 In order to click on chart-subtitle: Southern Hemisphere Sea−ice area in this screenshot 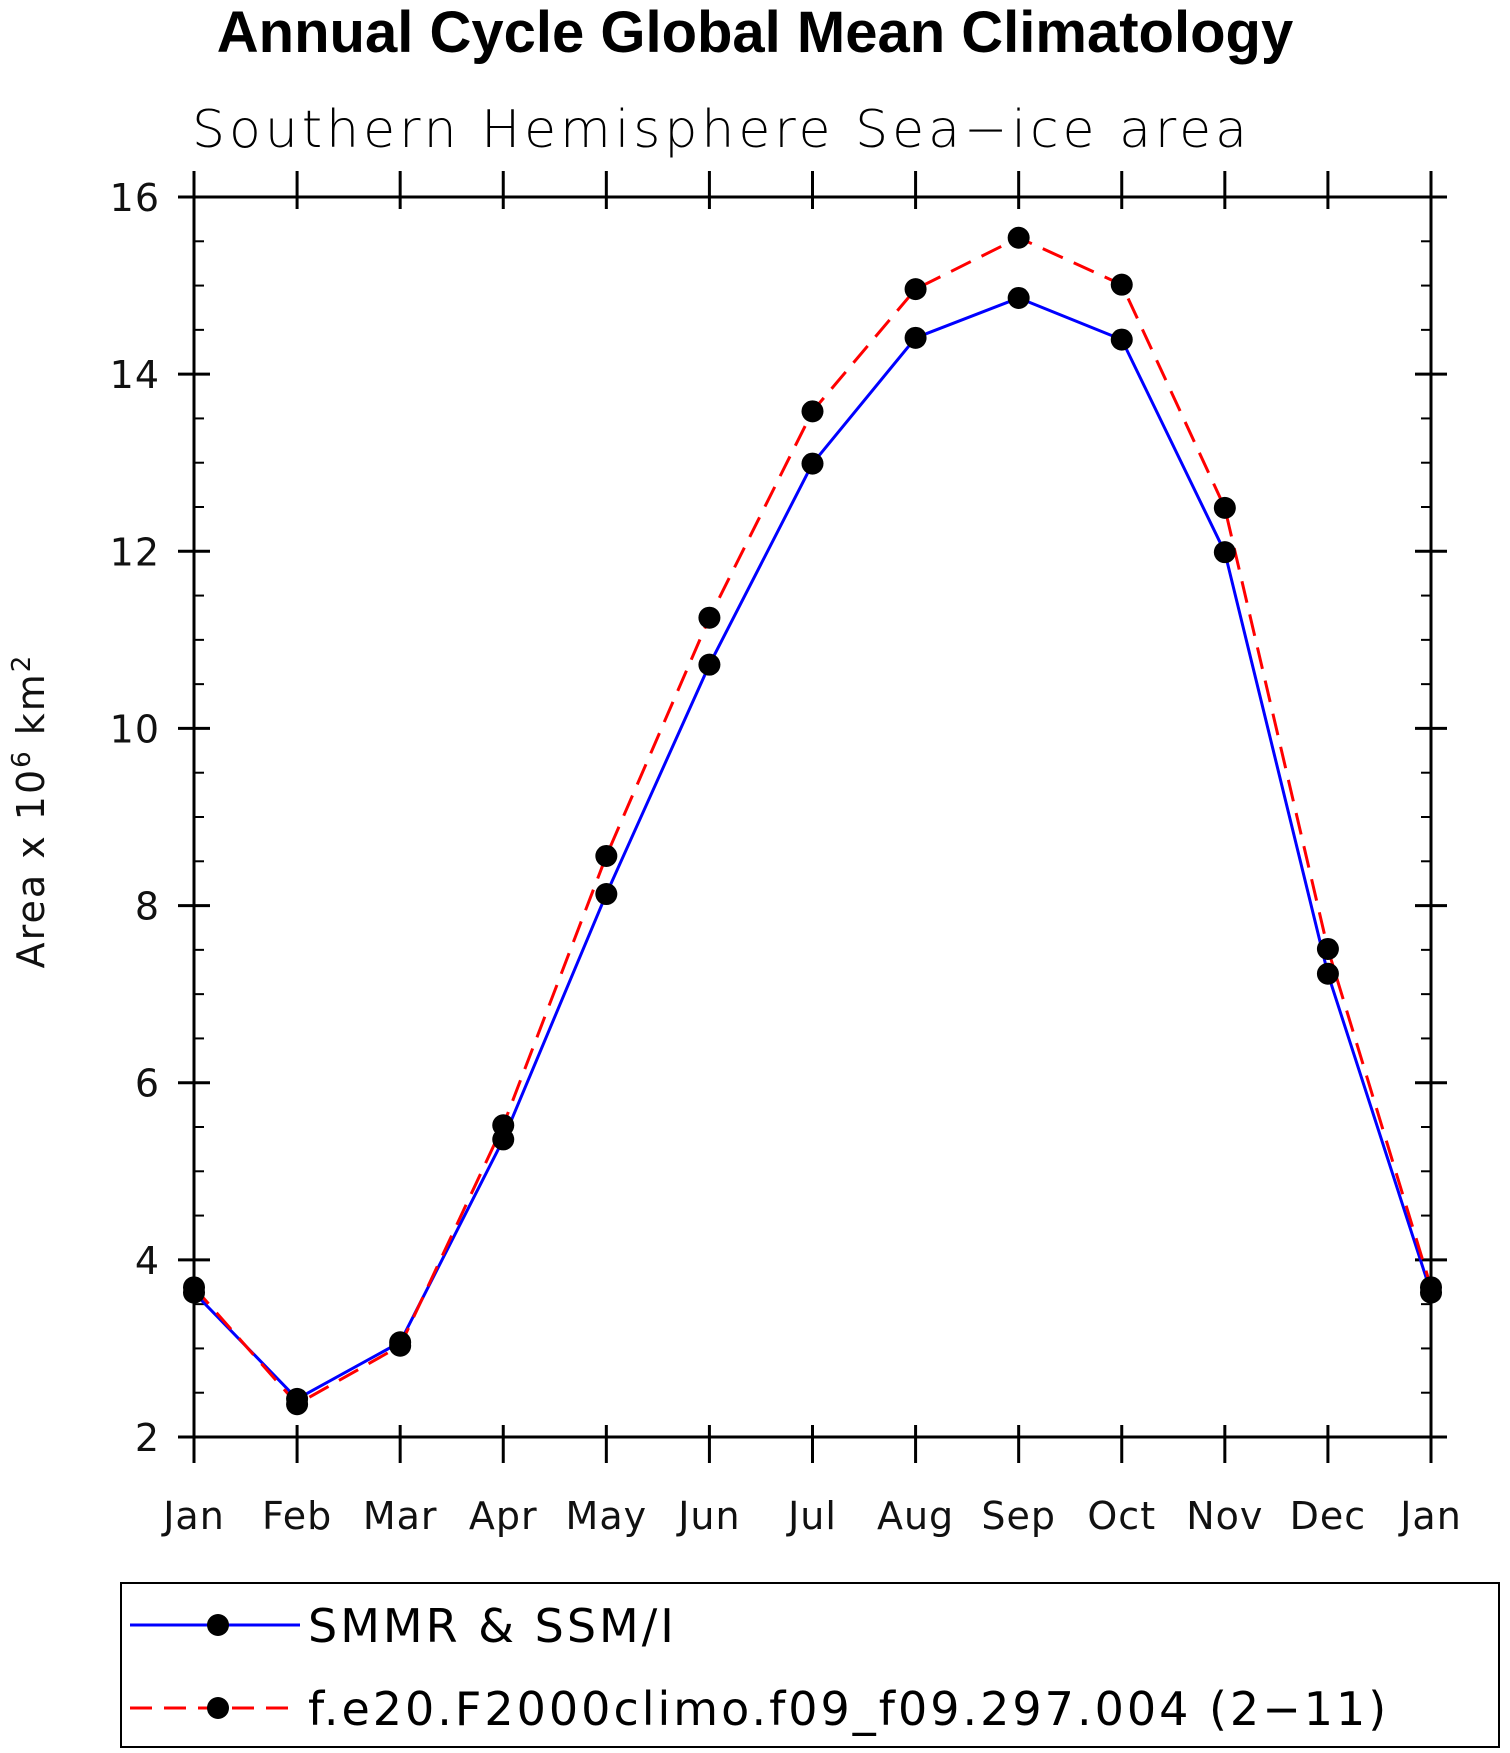, I will do `click(721, 130)`.